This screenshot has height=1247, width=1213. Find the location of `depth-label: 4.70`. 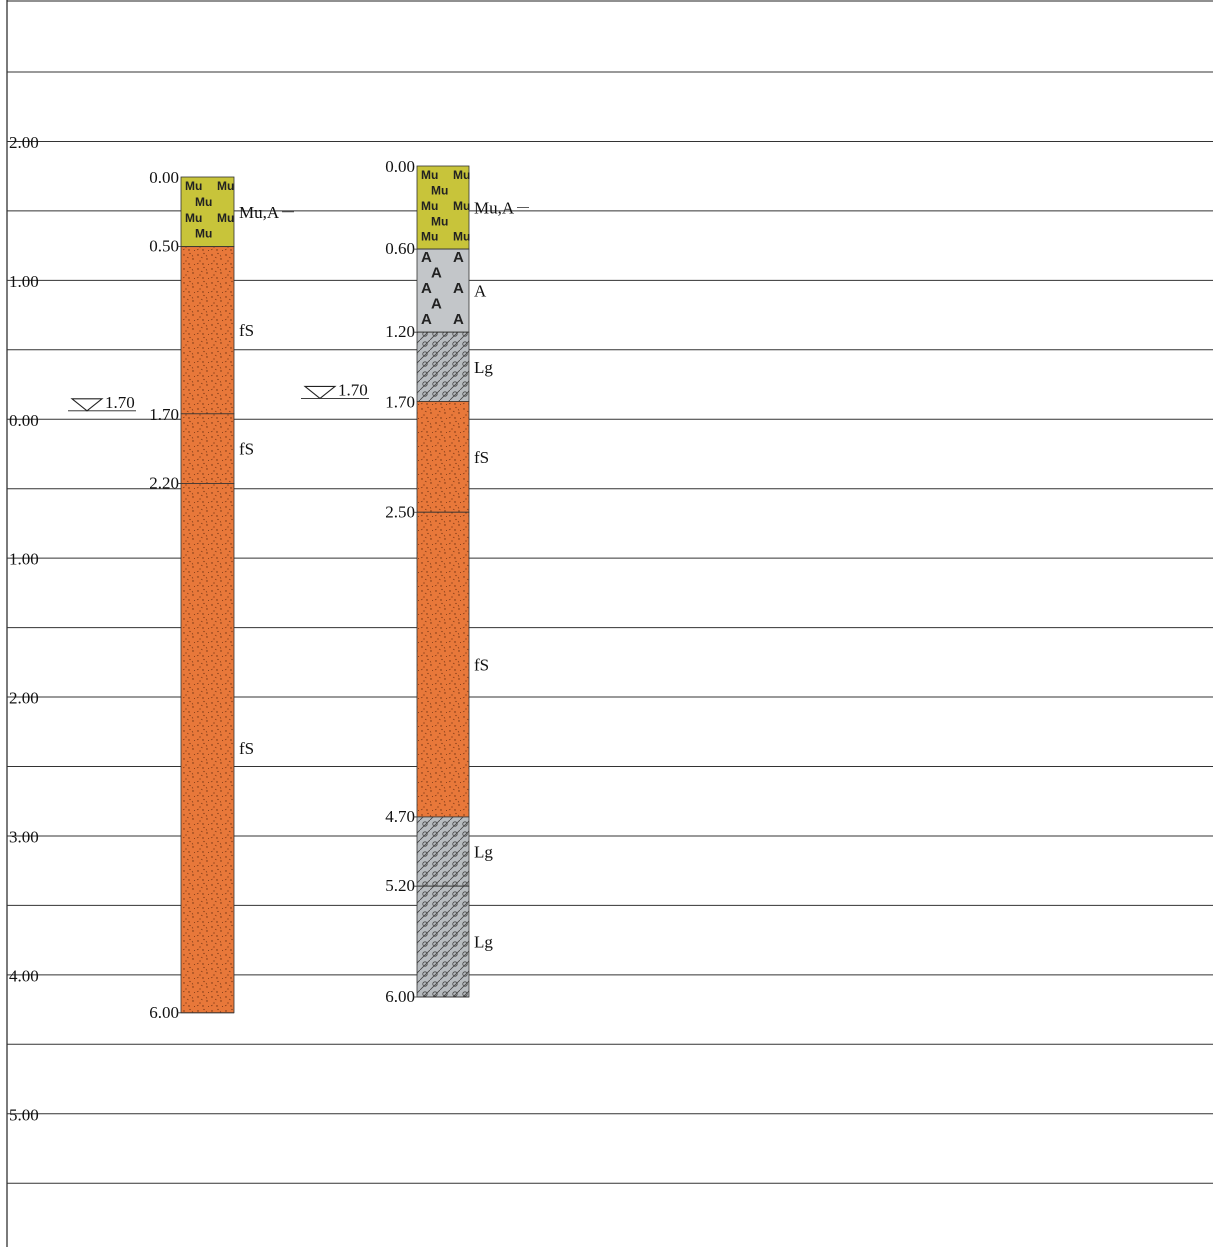

depth-label: 4.70 is located at coordinates (400, 816).